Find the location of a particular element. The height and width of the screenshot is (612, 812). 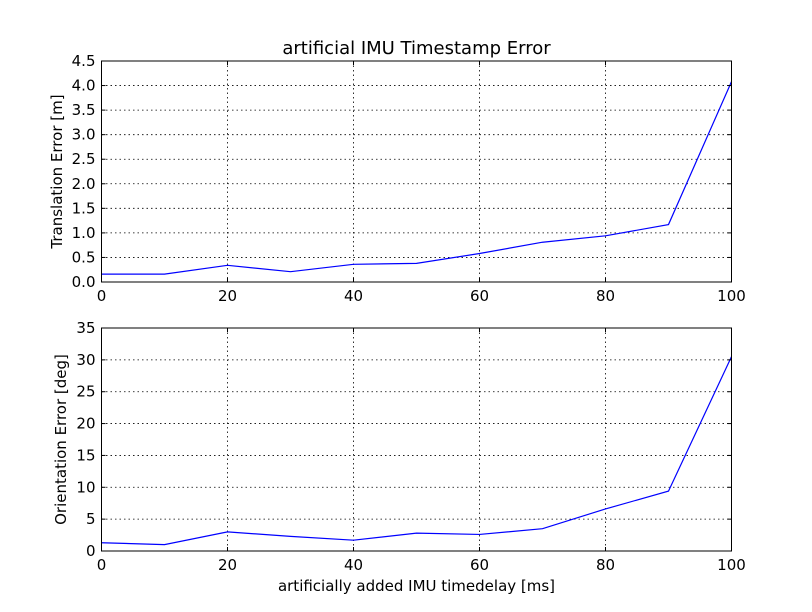

y-tick-label: 35 is located at coordinates (85, 328).